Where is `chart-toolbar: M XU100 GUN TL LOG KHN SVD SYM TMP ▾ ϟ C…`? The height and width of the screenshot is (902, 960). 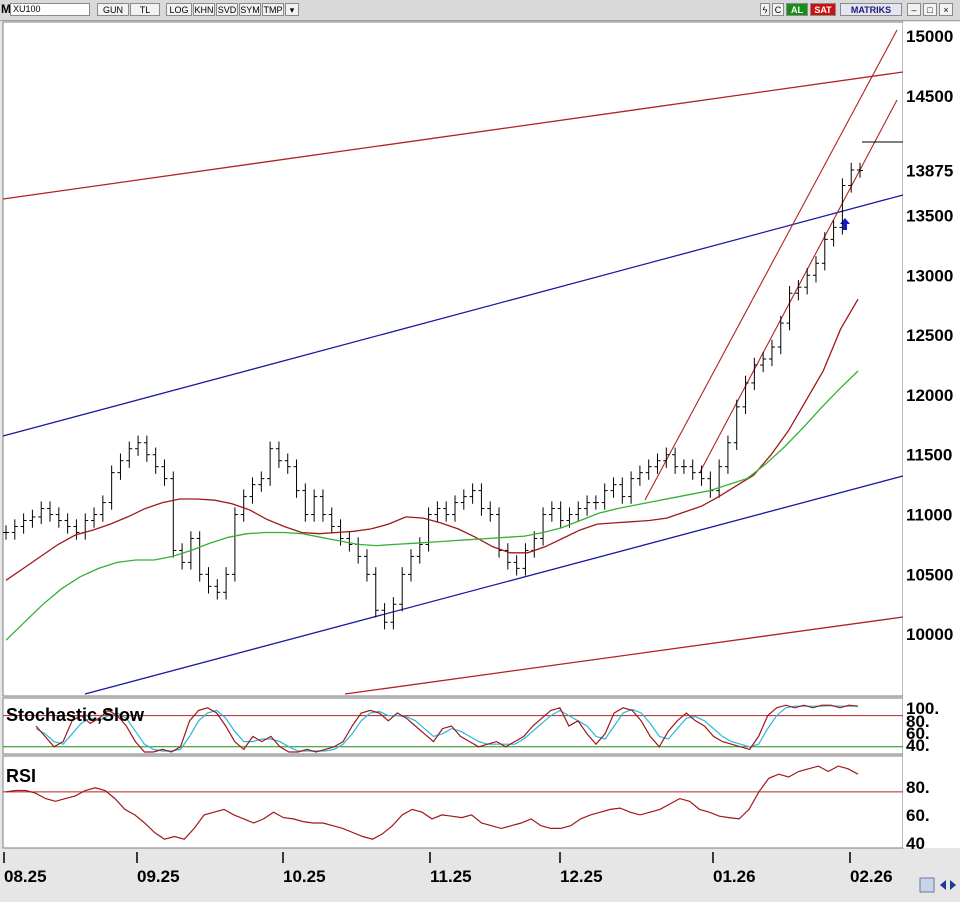
chart-toolbar: M XU100 GUN TL LOG KHN SVD SYM TMP ▾ ϟ C… is located at coordinates (480, 10).